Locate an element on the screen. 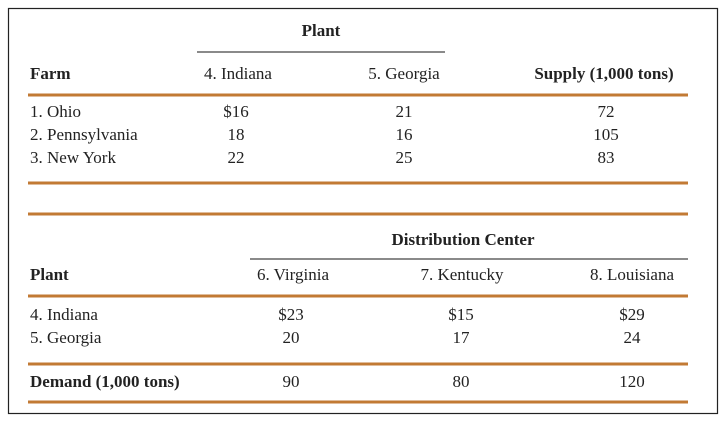 The width and height of the screenshot is (726, 424). cell: $29 is located at coordinates (632, 314).